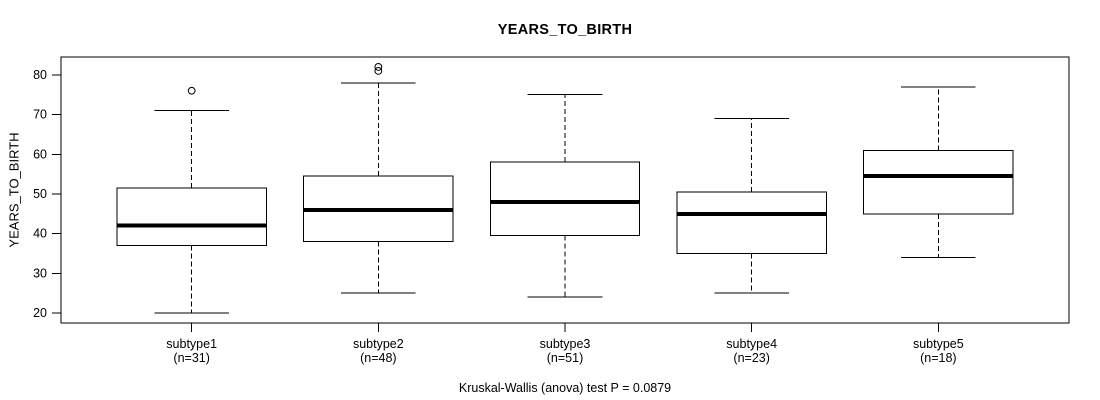 This screenshot has width=1100, height=400. What do you see at coordinates (40, 154) in the screenshot?
I see `y-axis-tick-label: 60` at bounding box center [40, 154].